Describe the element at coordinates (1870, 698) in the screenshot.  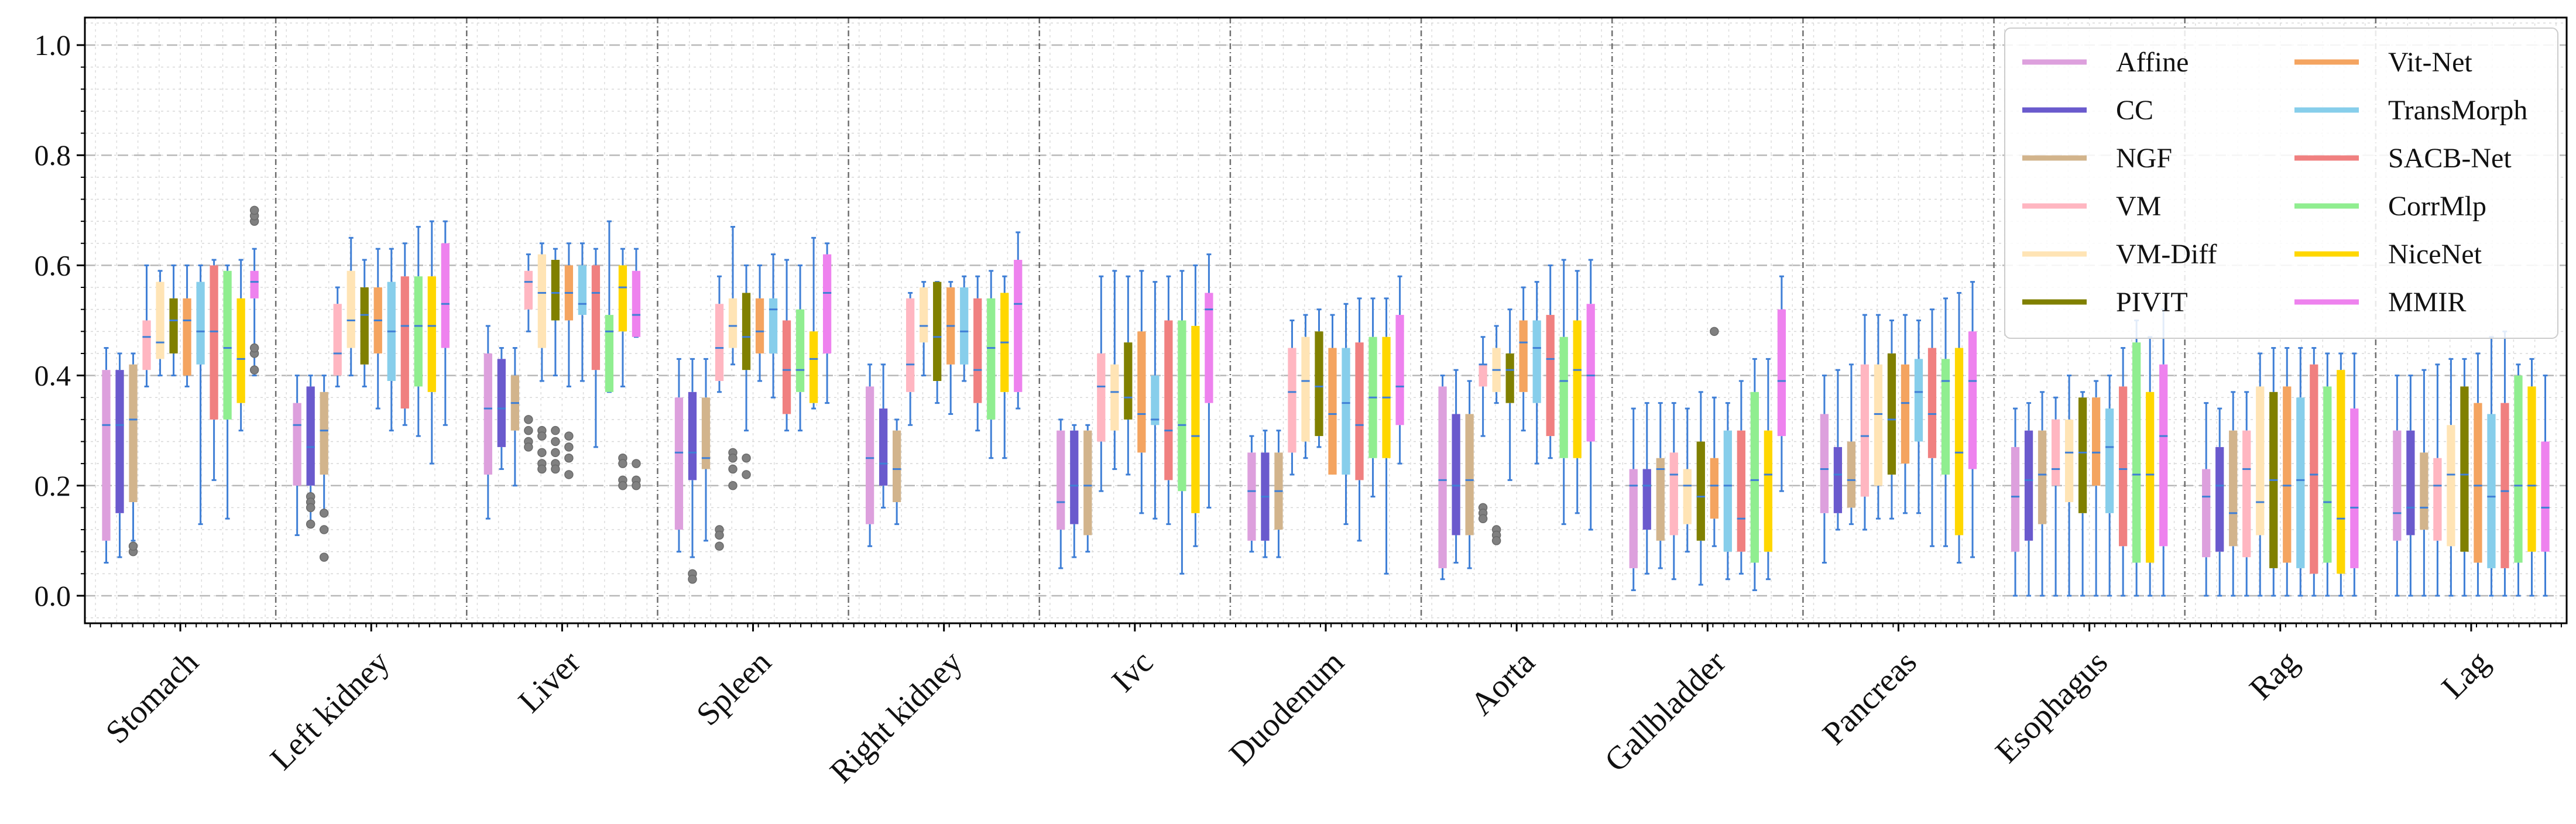
I see `category-label-pancreas: Pancreas` at that location.